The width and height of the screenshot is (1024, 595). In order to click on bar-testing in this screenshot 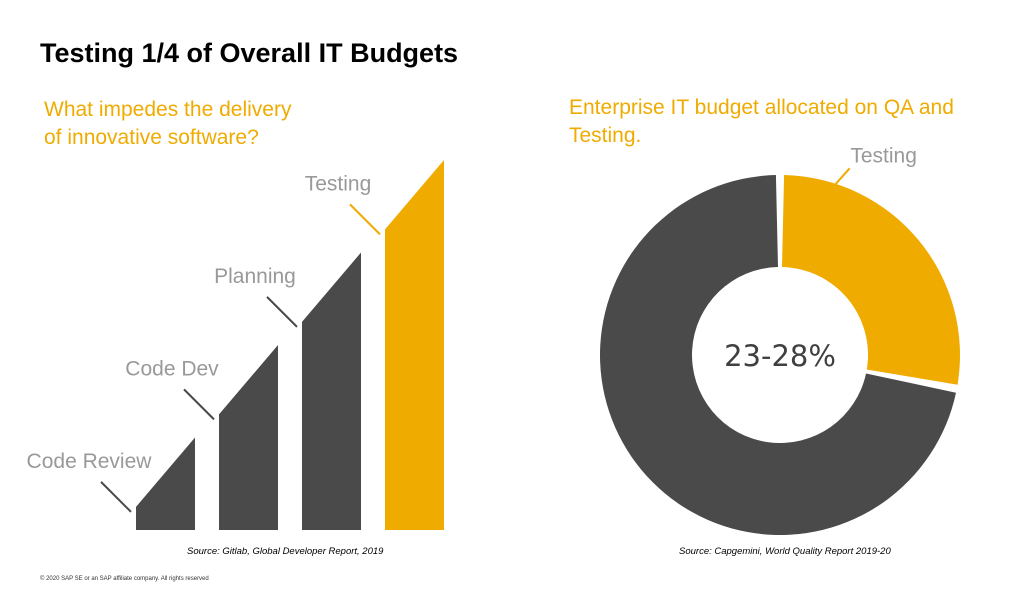, I will do `click(414, 345)`.